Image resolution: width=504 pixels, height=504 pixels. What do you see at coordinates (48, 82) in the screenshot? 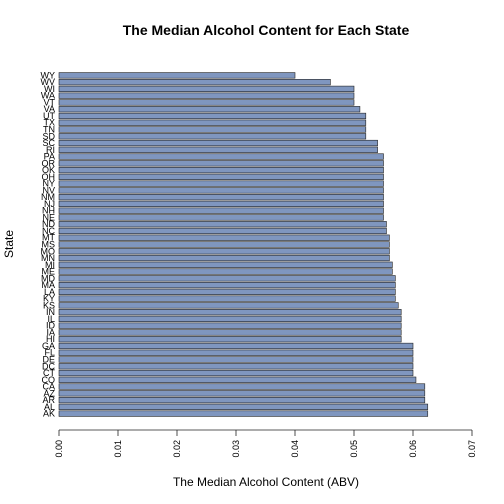
I see `y-tick-label-wv: WV` at bounding box center [48, 82].